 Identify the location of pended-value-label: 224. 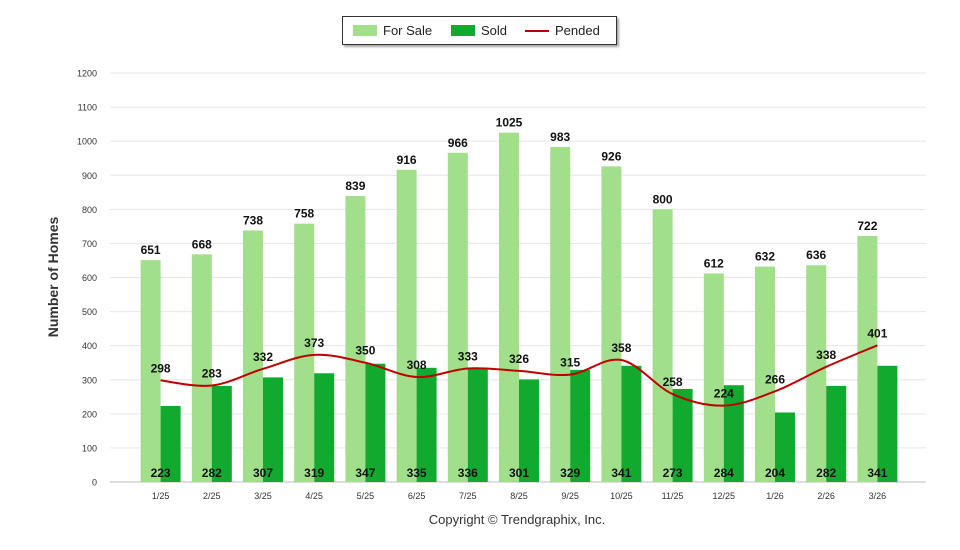
(724, 394).